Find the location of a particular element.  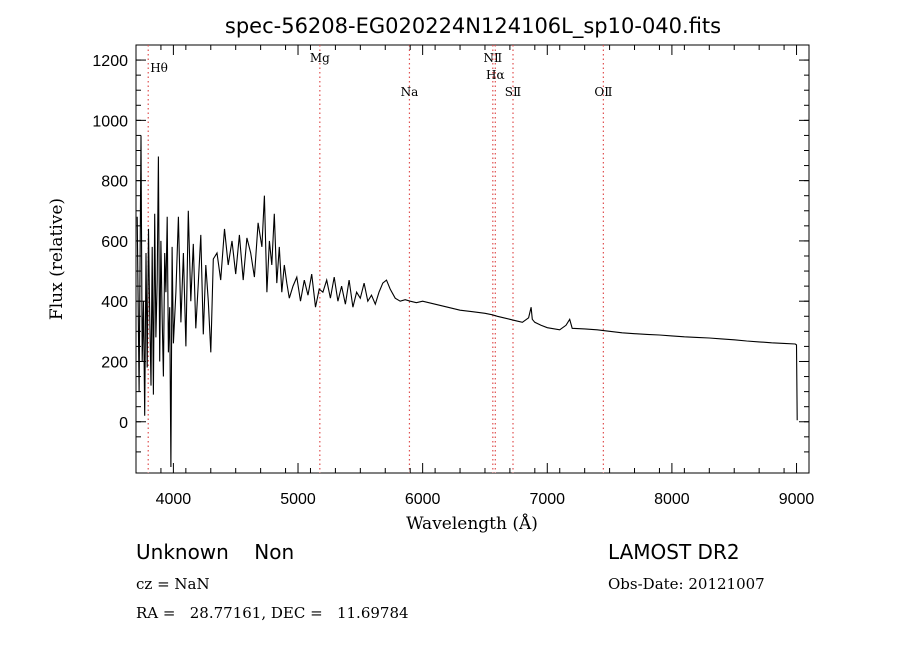

spectral-line-label: Mg is located at coordinates (320, 58).